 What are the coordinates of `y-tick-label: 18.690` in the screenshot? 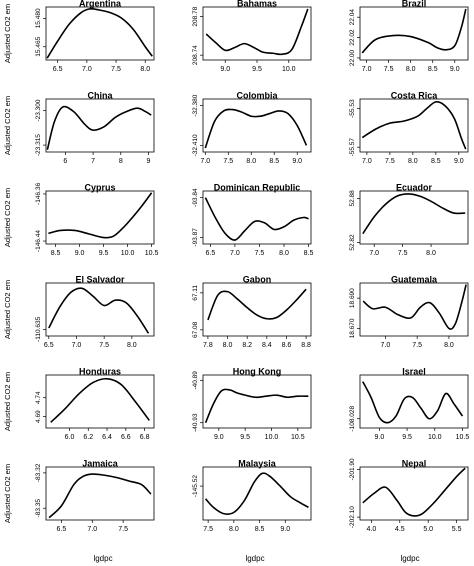 It's located at (352, 298).